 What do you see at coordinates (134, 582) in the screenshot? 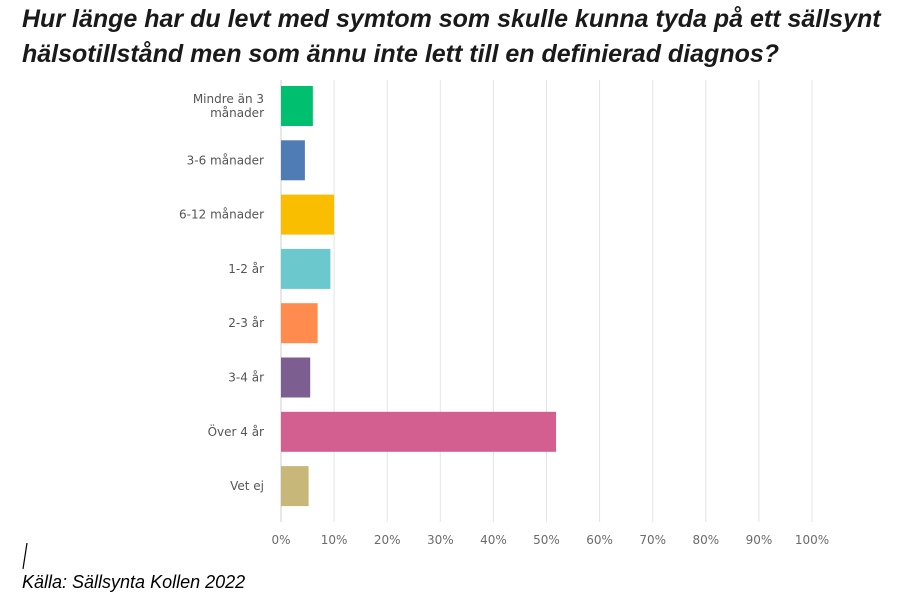
I see `source-note: Källa: Sällsynta Kollen 2022` at bounding box center [134, 582].